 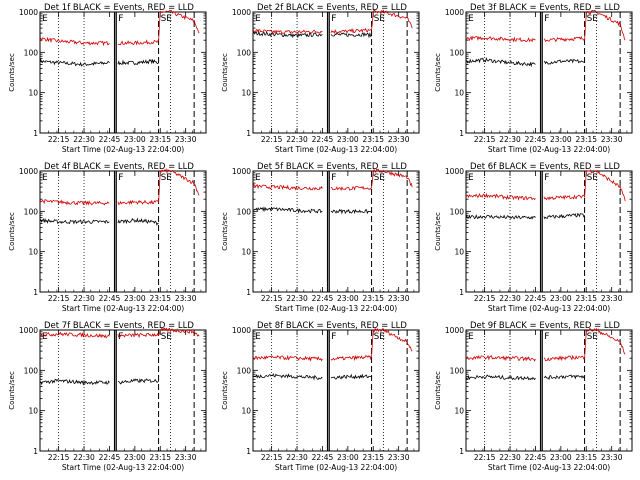 I want to click on panel-title: Det 4f BLACK = Events, RED = LLD, so click(x=119, y=167).